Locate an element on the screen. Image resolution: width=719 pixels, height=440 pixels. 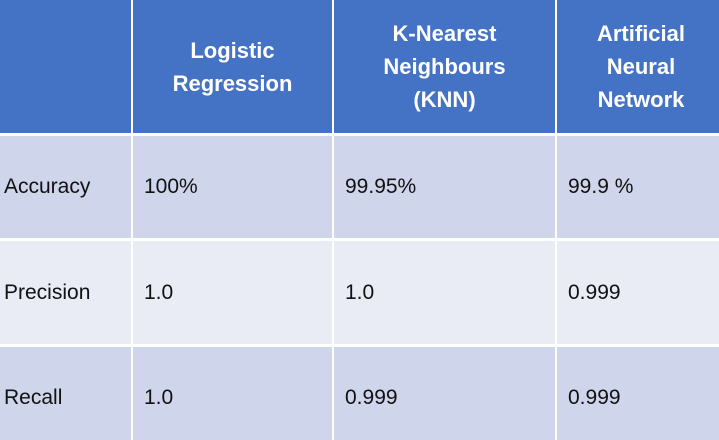
row-label-accuracy: Accuracy is located at coordinates (65, 187).